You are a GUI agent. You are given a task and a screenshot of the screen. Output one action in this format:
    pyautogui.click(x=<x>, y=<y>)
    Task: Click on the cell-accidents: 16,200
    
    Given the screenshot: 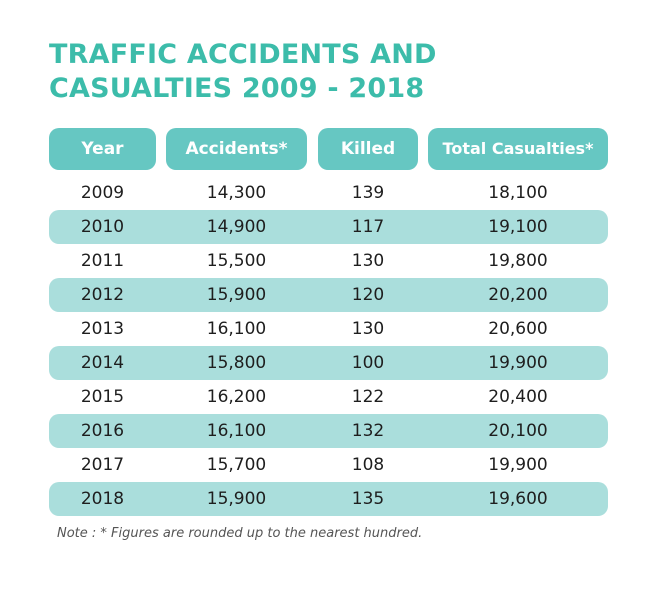 What is the action you would take?
    pyautogui.click(x=236, y=397)
    